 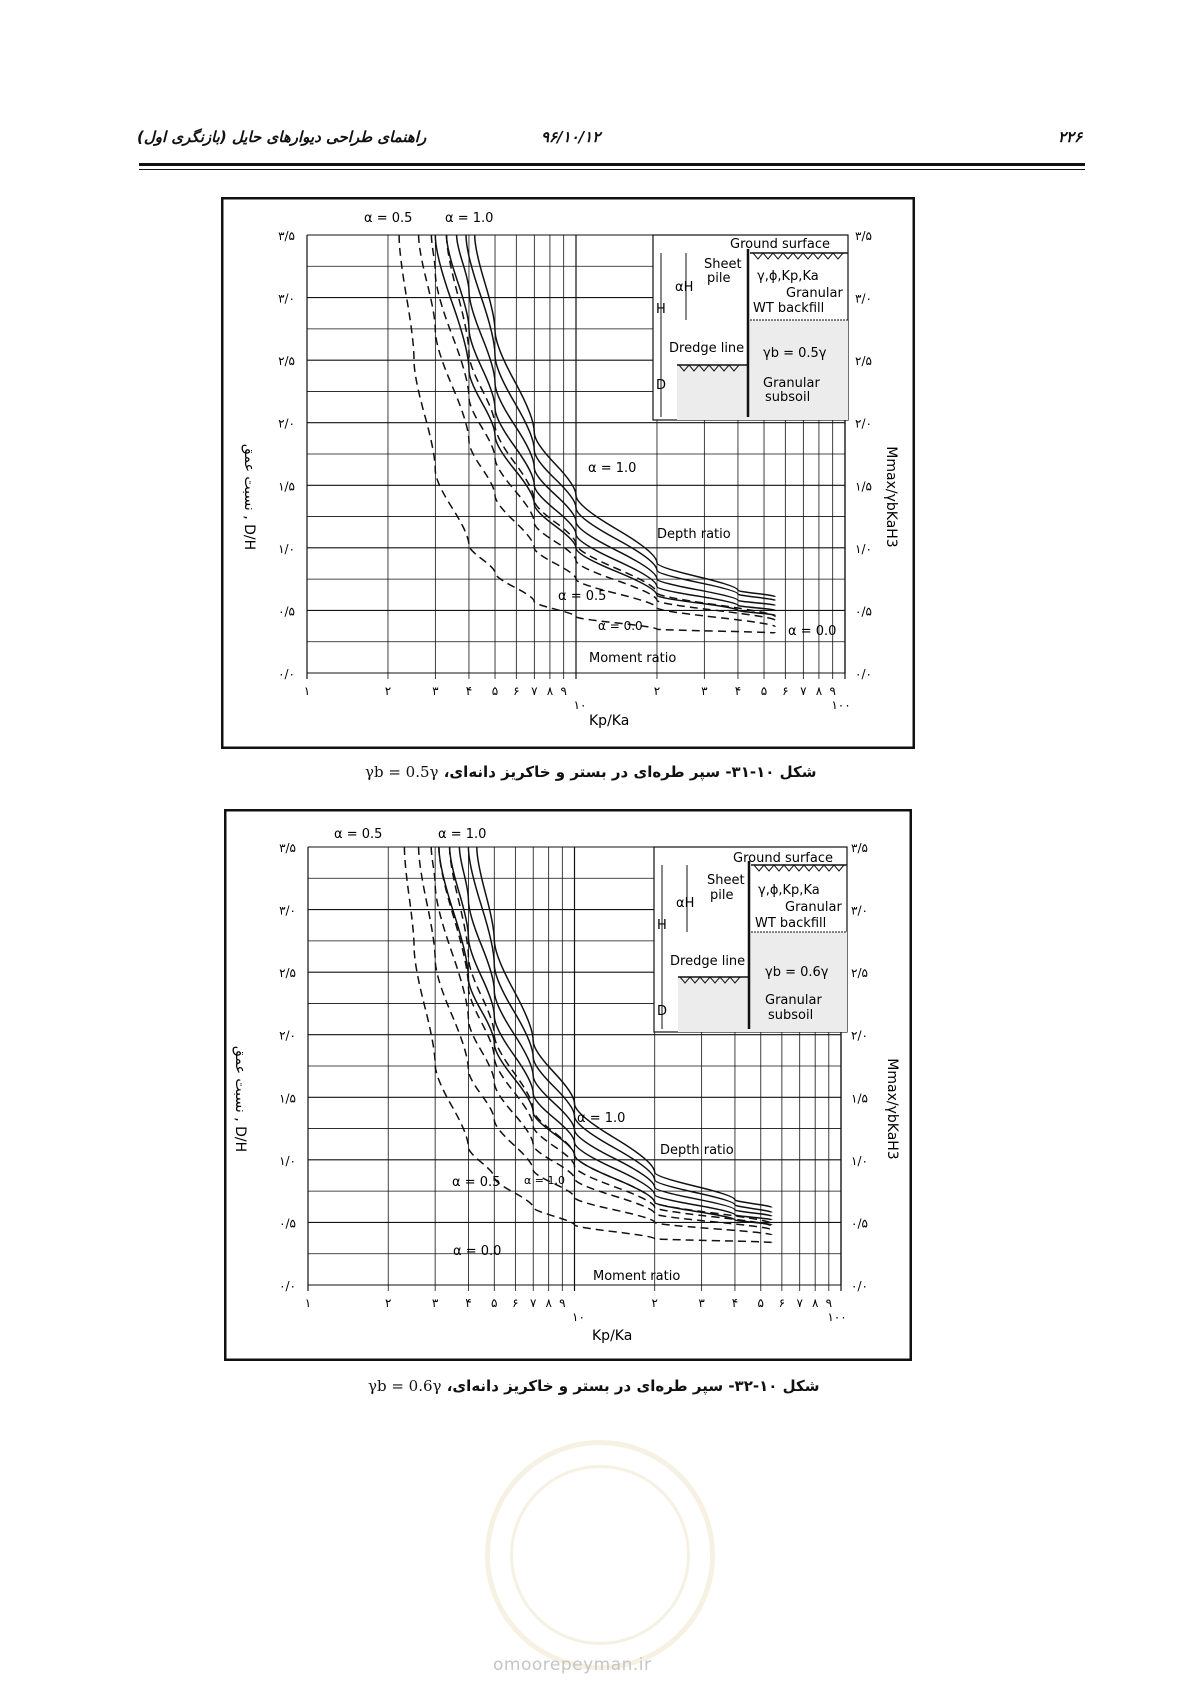 I want to click on annotation-alpha-0-right: α = 0.0, so click(x=812, y=631).